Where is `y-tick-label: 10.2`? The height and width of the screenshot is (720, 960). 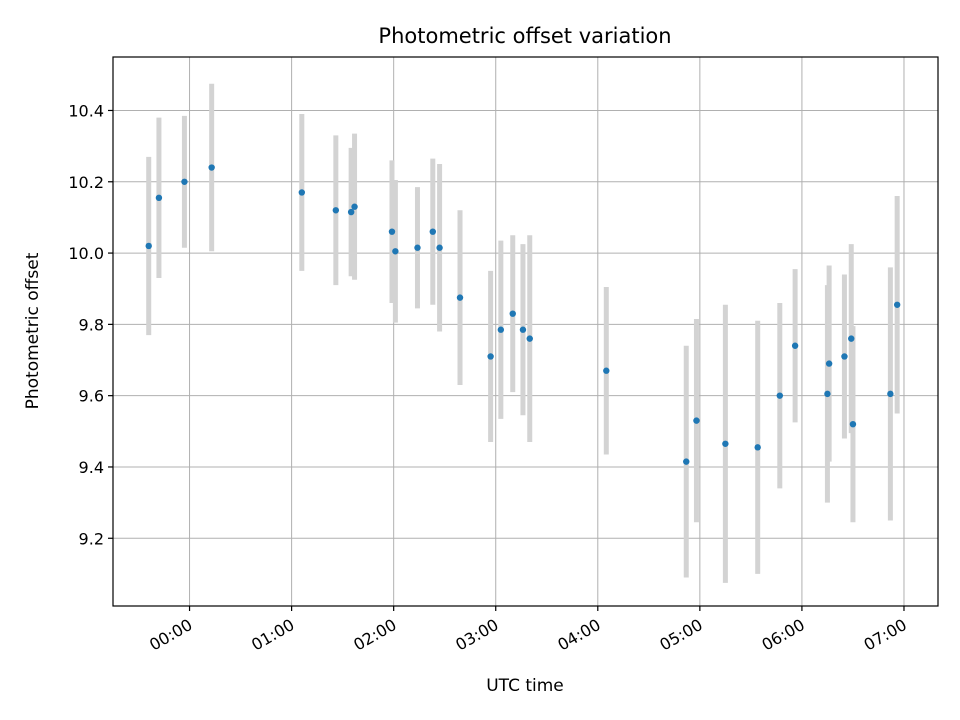
y-tick-label: 10.2 is located at coordinates (86, 182).